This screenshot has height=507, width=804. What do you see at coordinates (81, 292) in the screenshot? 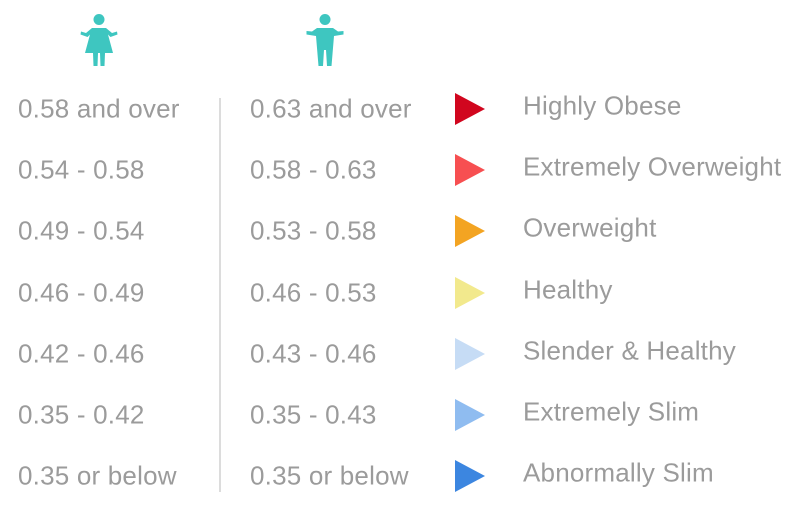
I see `female-range: 0.46 - 0.49` at bounding box center [81, 292].